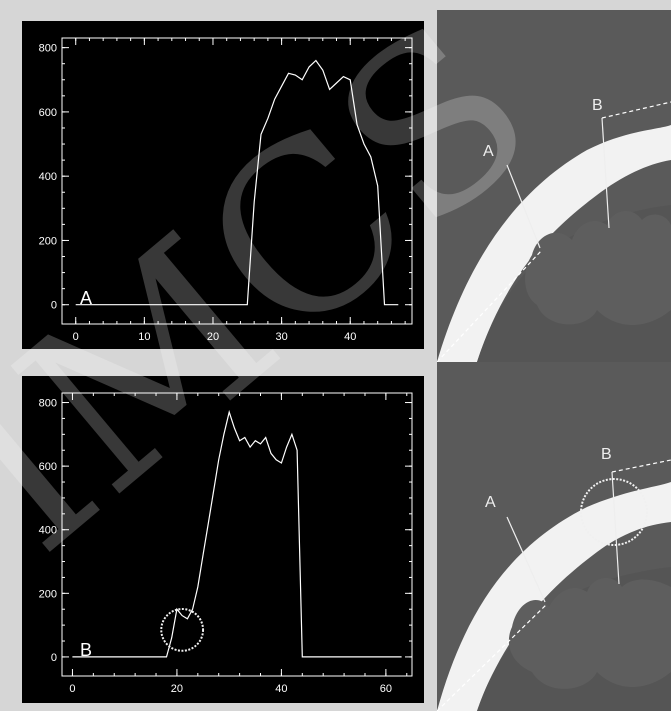 The height and width of the screenshot is (711, 671). Describe the element at coordinates (589, 633) in the screenshot. I see `gyri-bottom` at that location.